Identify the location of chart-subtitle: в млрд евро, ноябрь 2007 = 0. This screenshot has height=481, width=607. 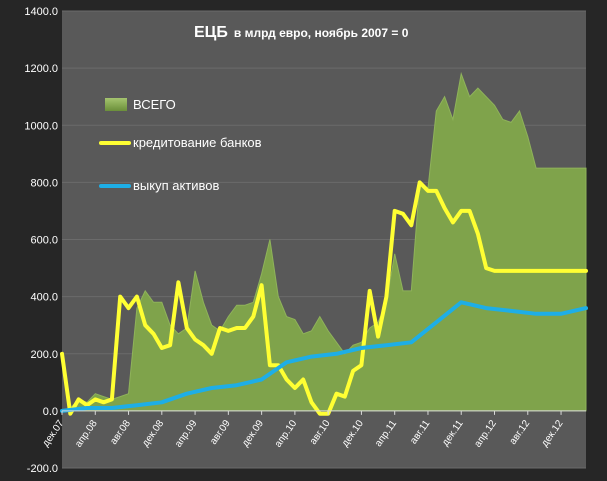
(321, 33).